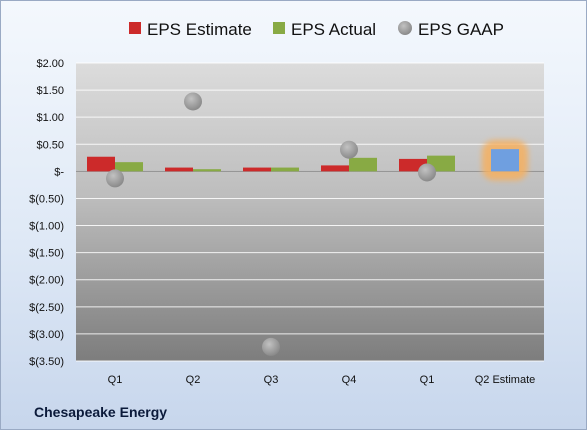 Image resolution: width=587 pixels, height=431 pixels. What do you see at coordinates (271, 380) in the screenshot?
I see `x-tick-label: Q3` at bounding box center [271, 380].